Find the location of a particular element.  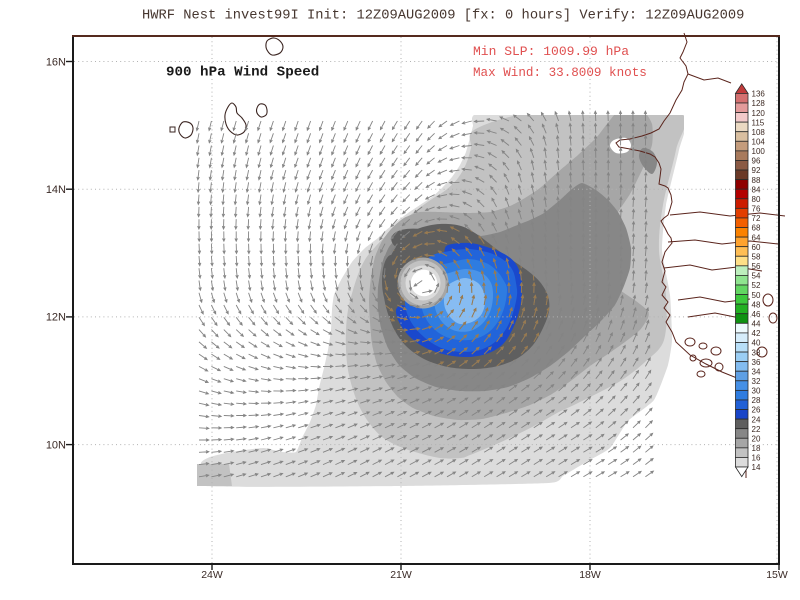

svg-text: 12N is located at coordinates (56, 318).